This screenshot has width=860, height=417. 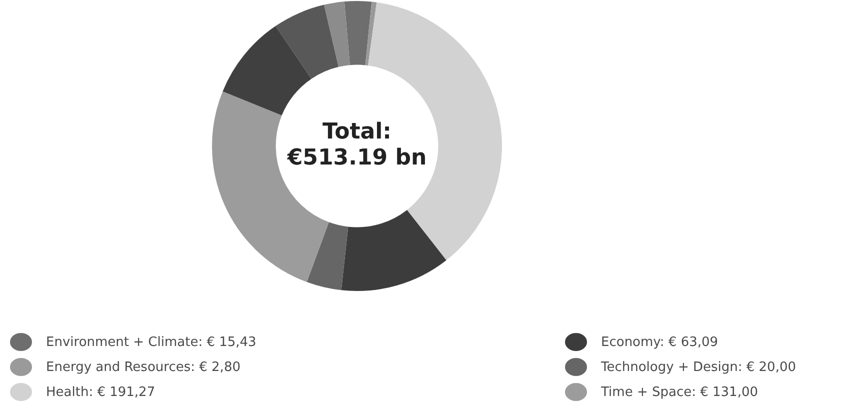 I want to click on legend-label: Time + Space: € 131,00, so click(x=679, y=392).